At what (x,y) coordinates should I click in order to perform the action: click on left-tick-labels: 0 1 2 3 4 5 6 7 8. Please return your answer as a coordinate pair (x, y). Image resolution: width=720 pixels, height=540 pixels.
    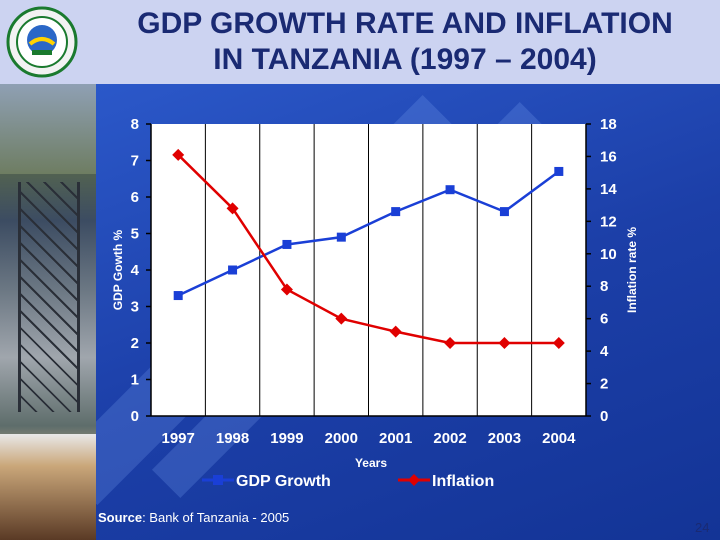
    Looking at the image, I should click on (141, 270).